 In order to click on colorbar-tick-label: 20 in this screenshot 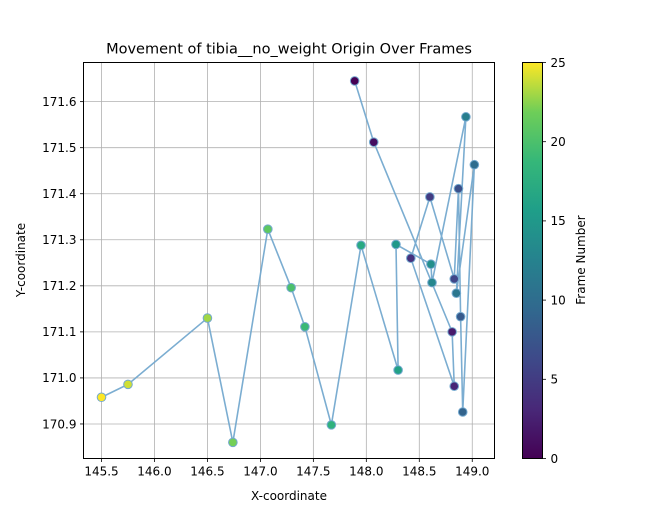, I will do `click(558, 142)`.